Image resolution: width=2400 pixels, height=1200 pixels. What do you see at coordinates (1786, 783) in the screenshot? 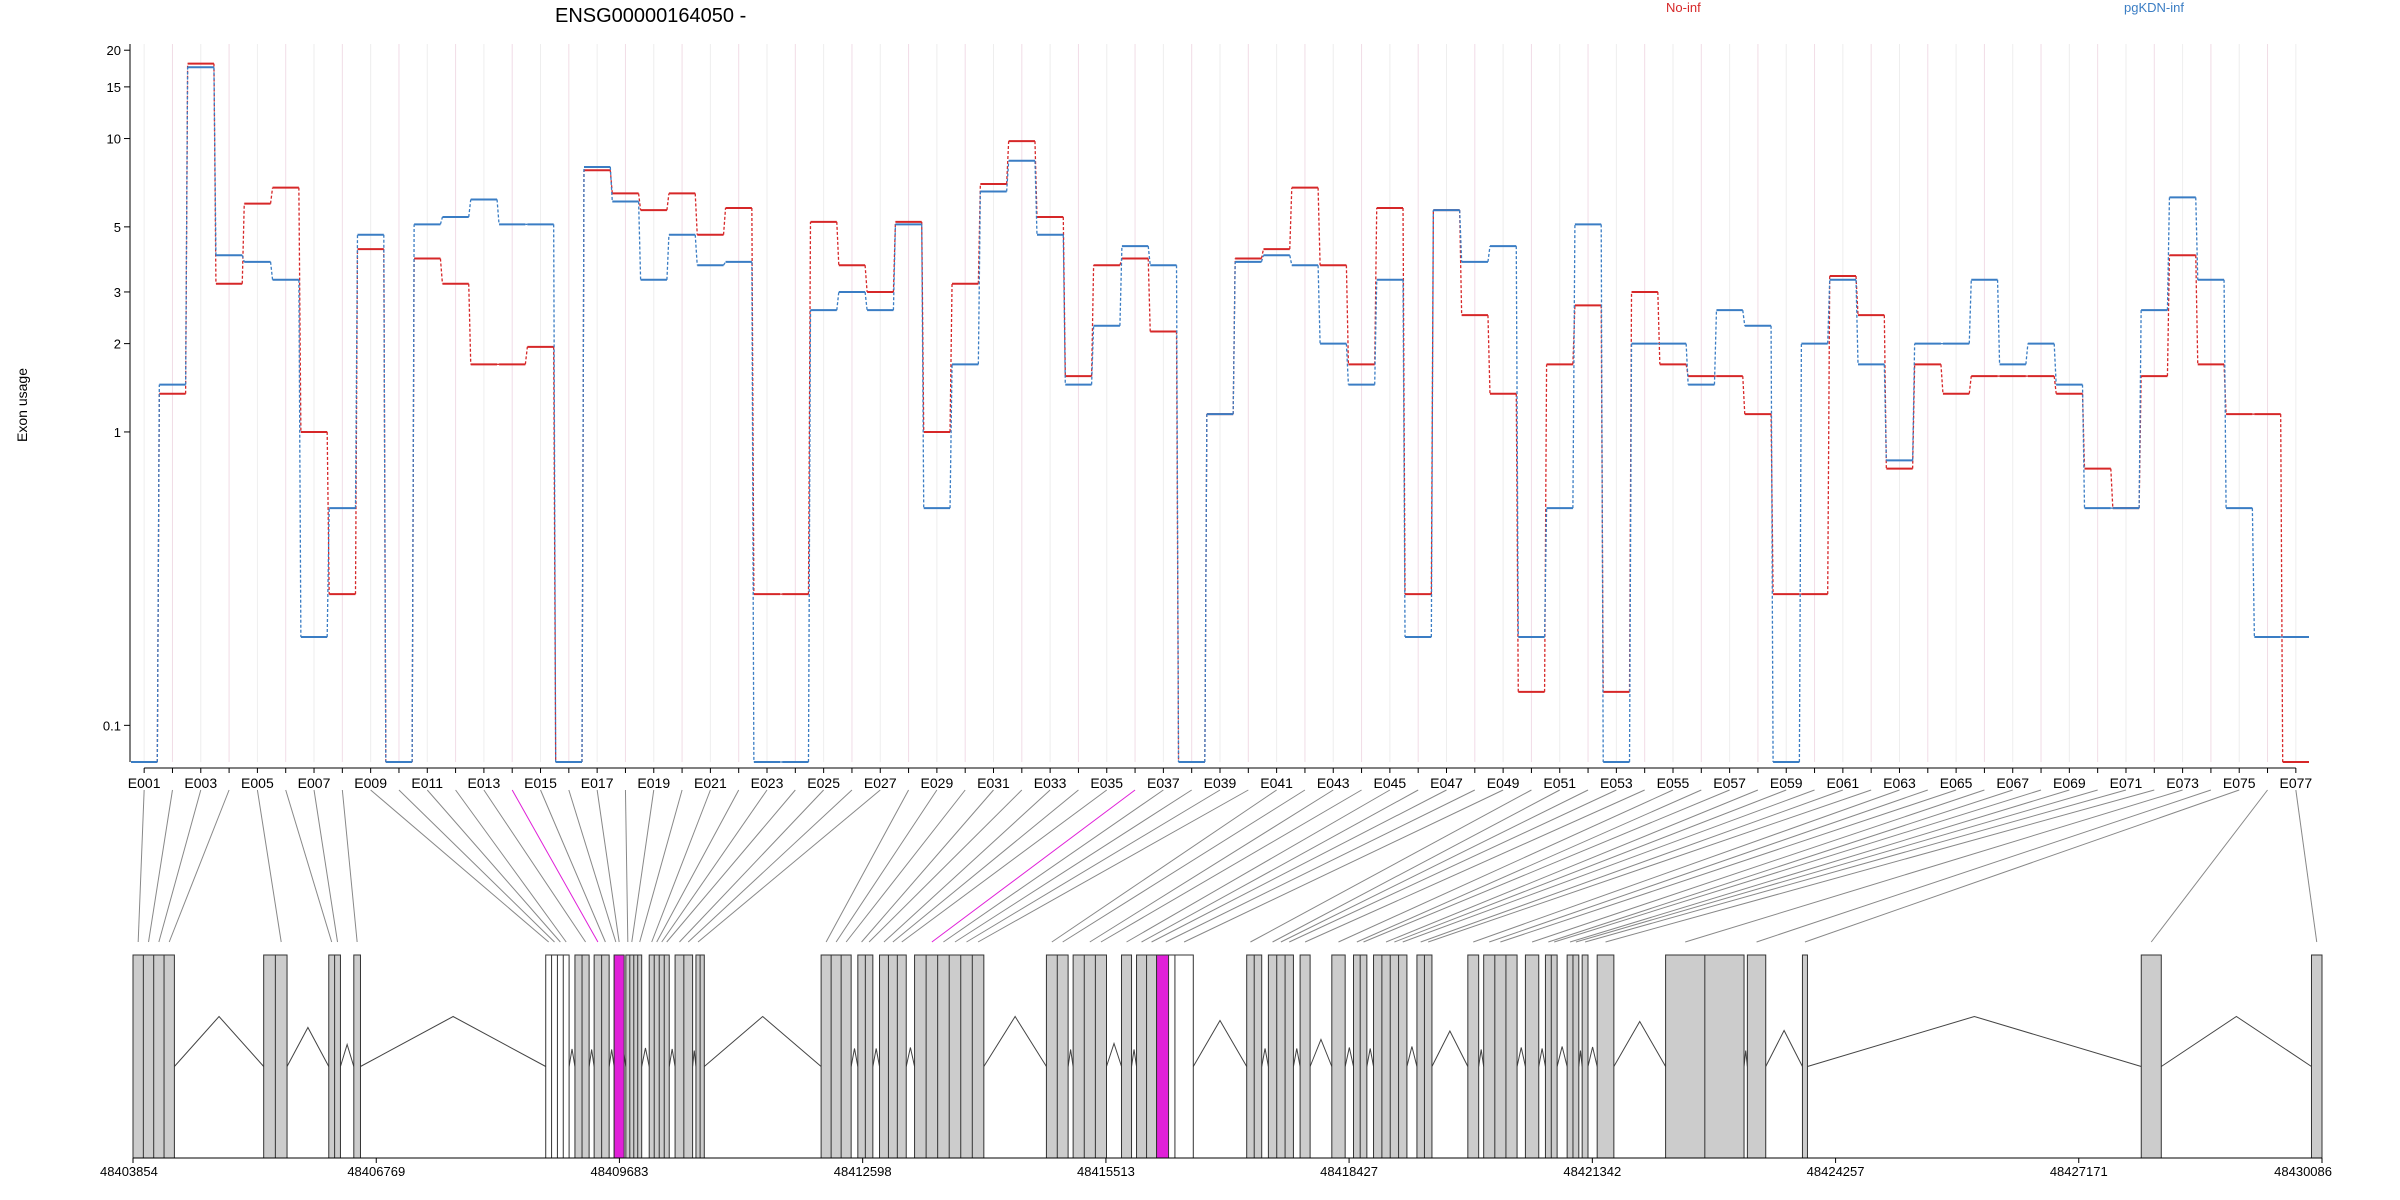
I see `x-tick-label: E059` at bounding box center [1786, 783].